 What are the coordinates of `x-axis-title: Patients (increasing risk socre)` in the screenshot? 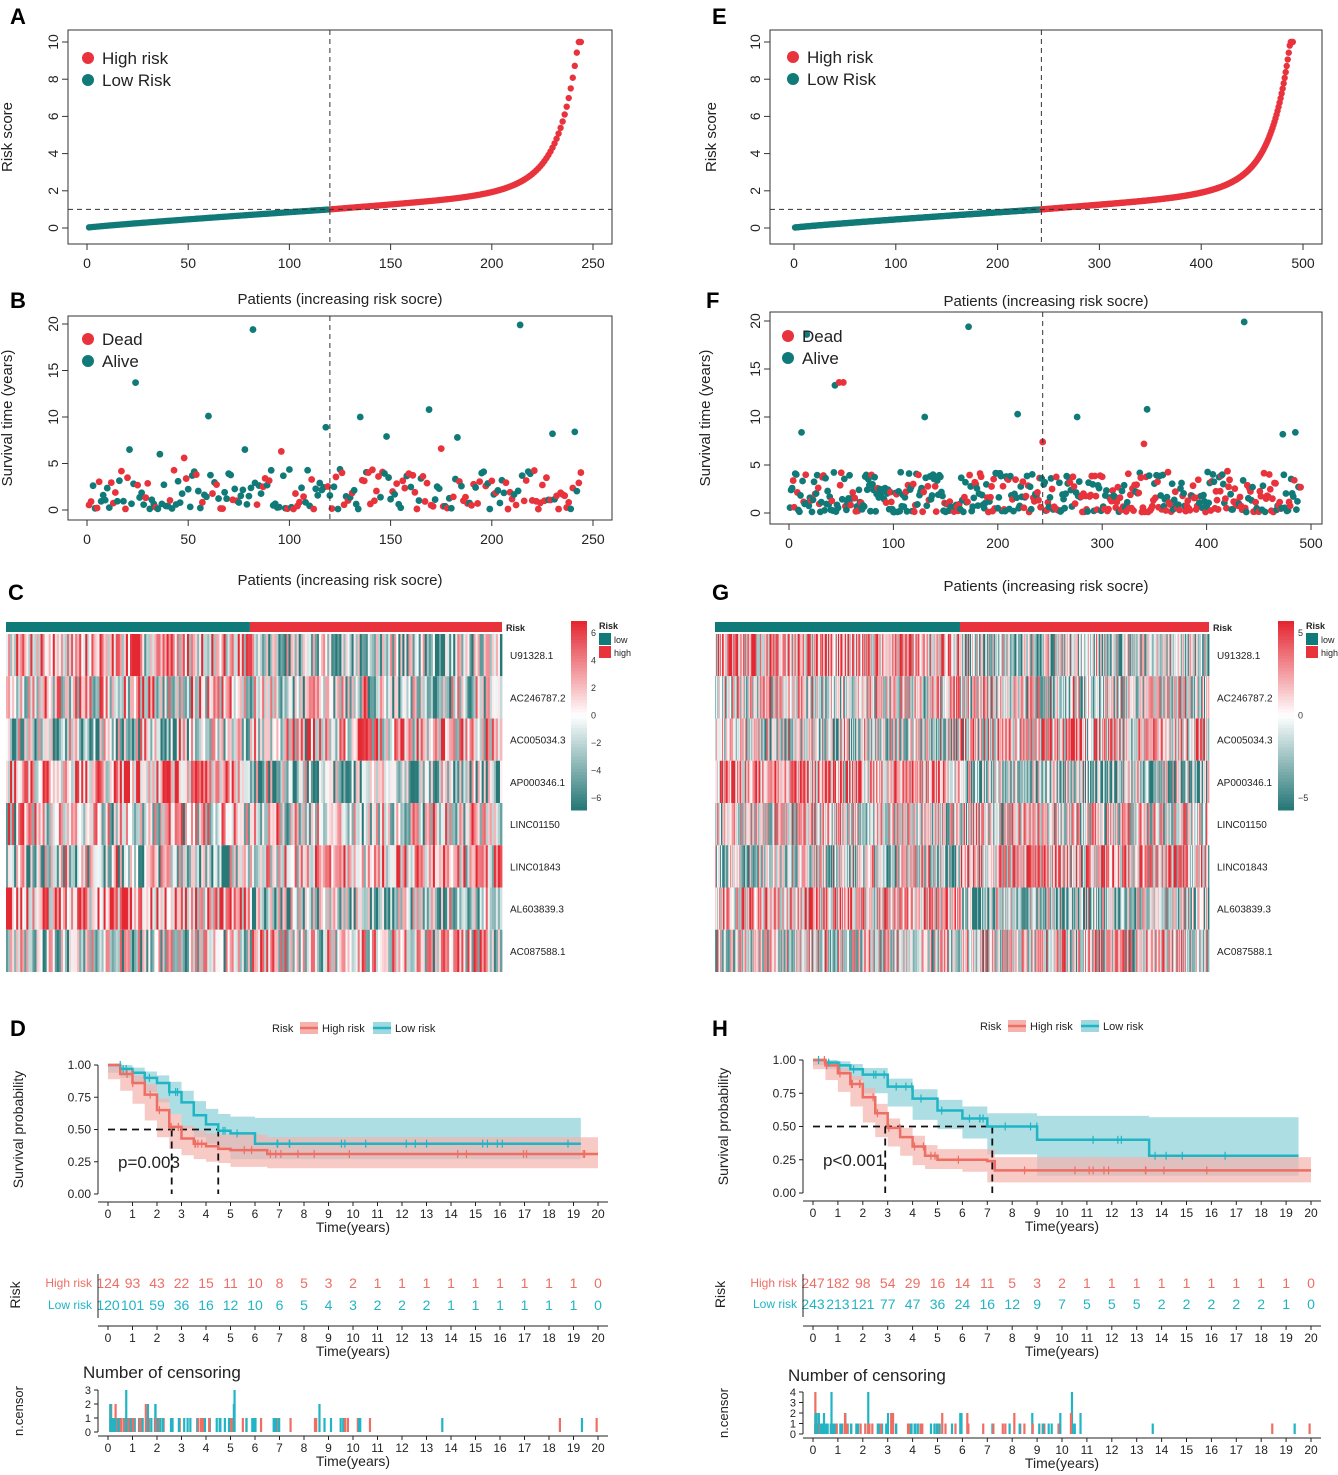 It's located at (339, 299).